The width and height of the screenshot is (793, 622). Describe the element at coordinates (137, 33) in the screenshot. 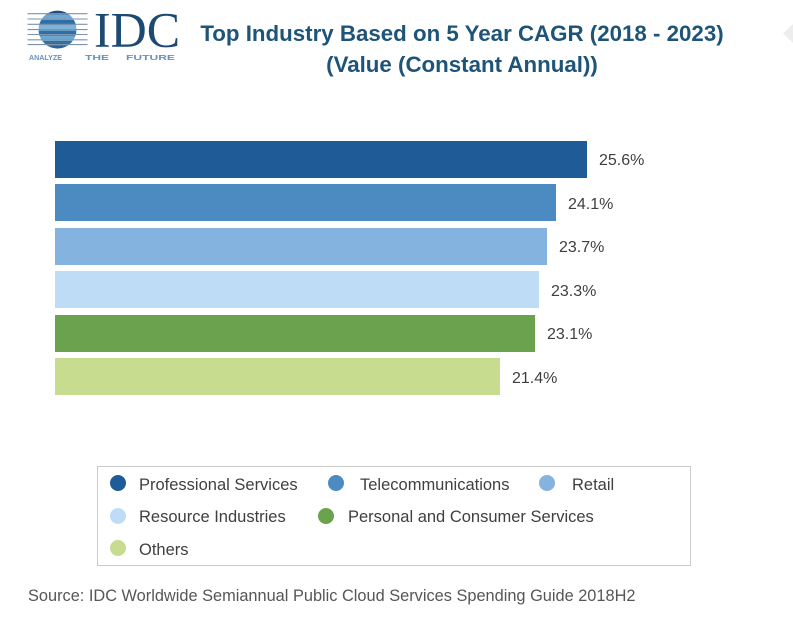

I see `svg-text: IDC` at that location.